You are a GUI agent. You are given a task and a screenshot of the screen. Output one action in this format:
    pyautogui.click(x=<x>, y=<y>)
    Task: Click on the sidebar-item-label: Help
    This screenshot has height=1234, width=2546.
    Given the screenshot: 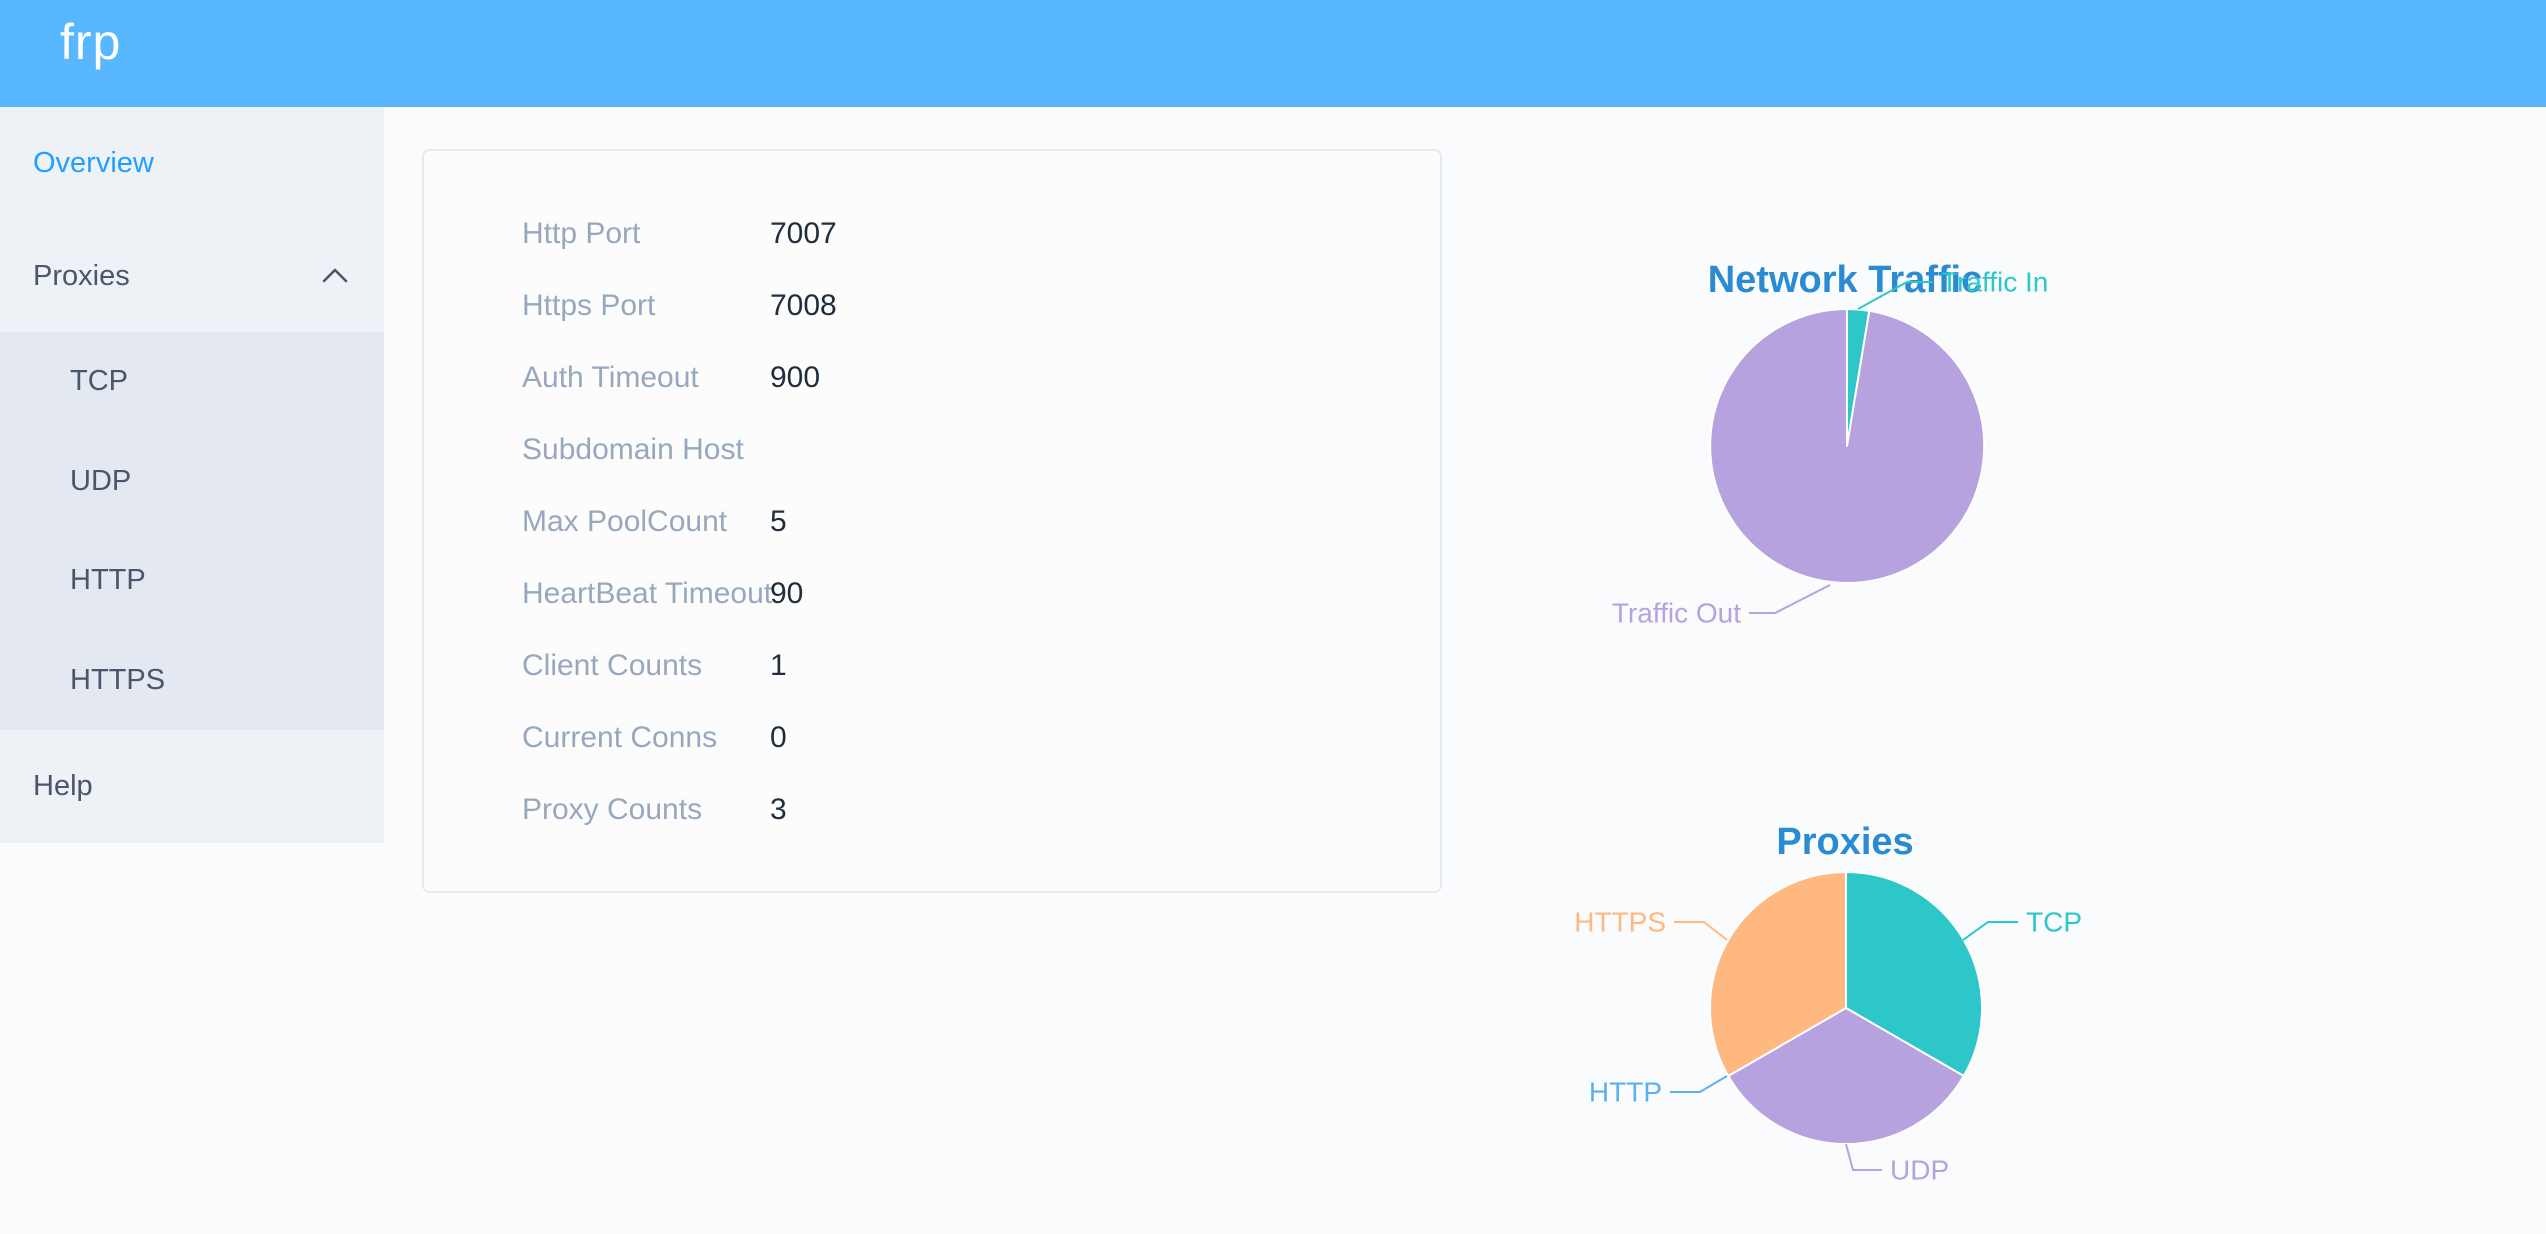 What is the action you would take?
    pyautogui.click(x=63, y=786)
    